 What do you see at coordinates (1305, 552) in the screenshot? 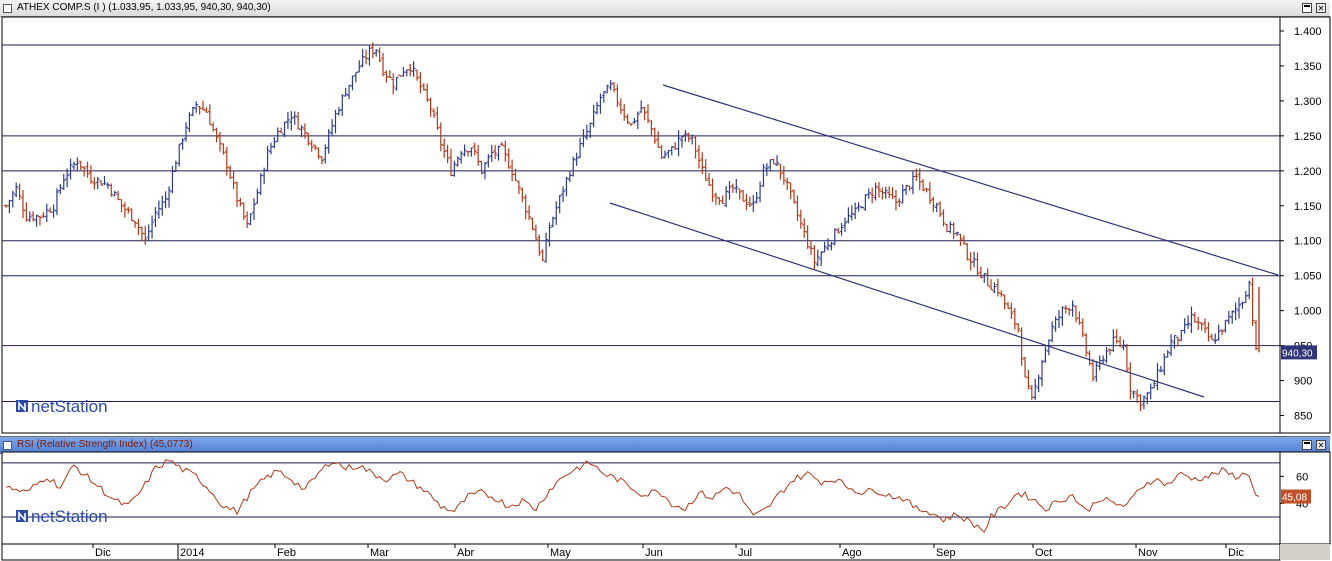
I see `corner-area` at bounding box center [1305, 552].